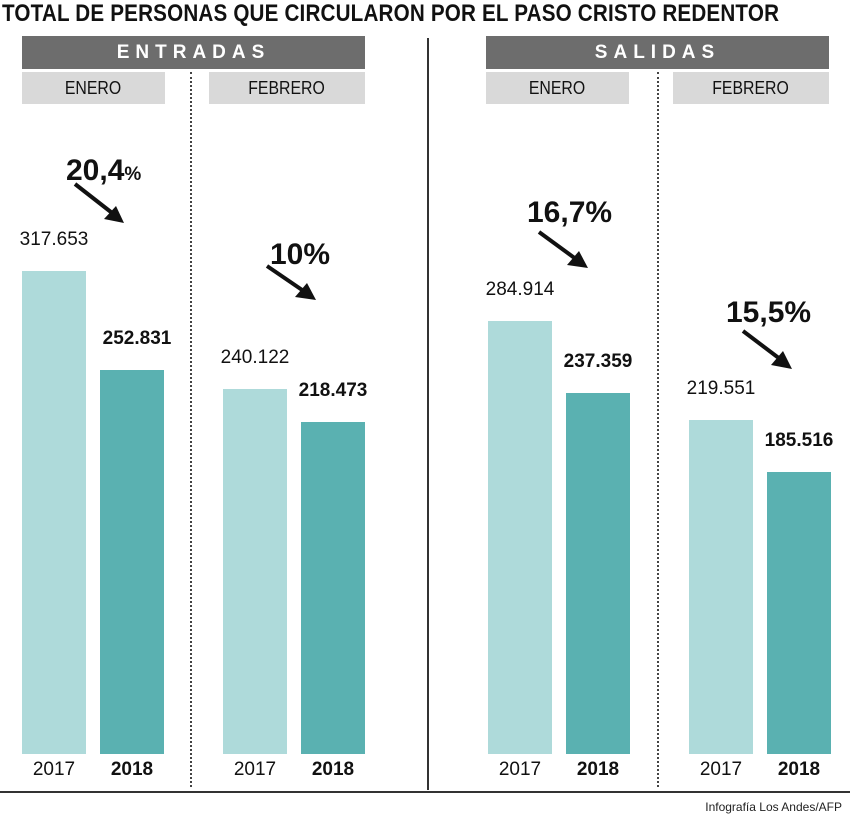 The width and height of the screenshot is (850, 817). I want to click on source-credit: Infografía Los Andes/AFP, so click(773, 807).